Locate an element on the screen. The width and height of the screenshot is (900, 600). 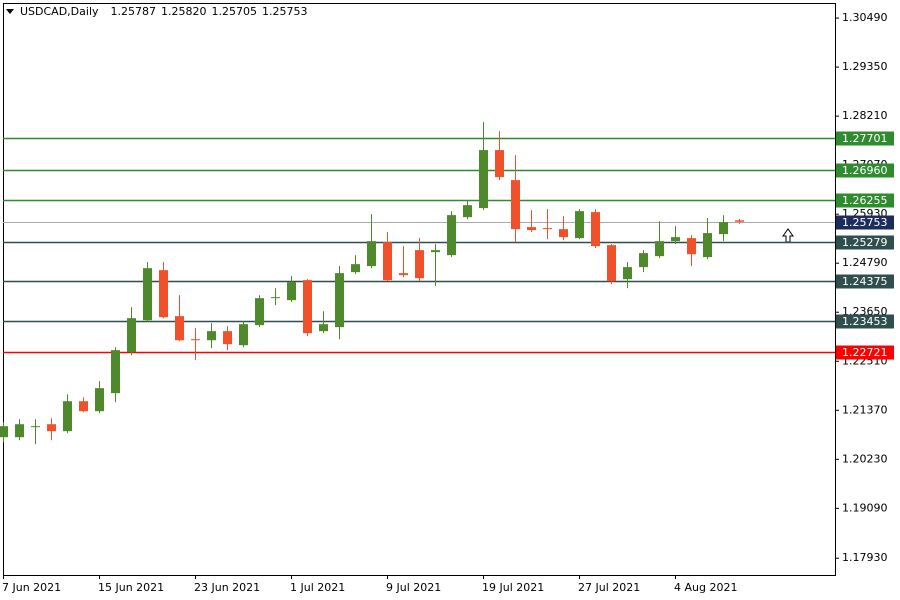
level-label: 1.25753 is located at coordinates (865, 222).